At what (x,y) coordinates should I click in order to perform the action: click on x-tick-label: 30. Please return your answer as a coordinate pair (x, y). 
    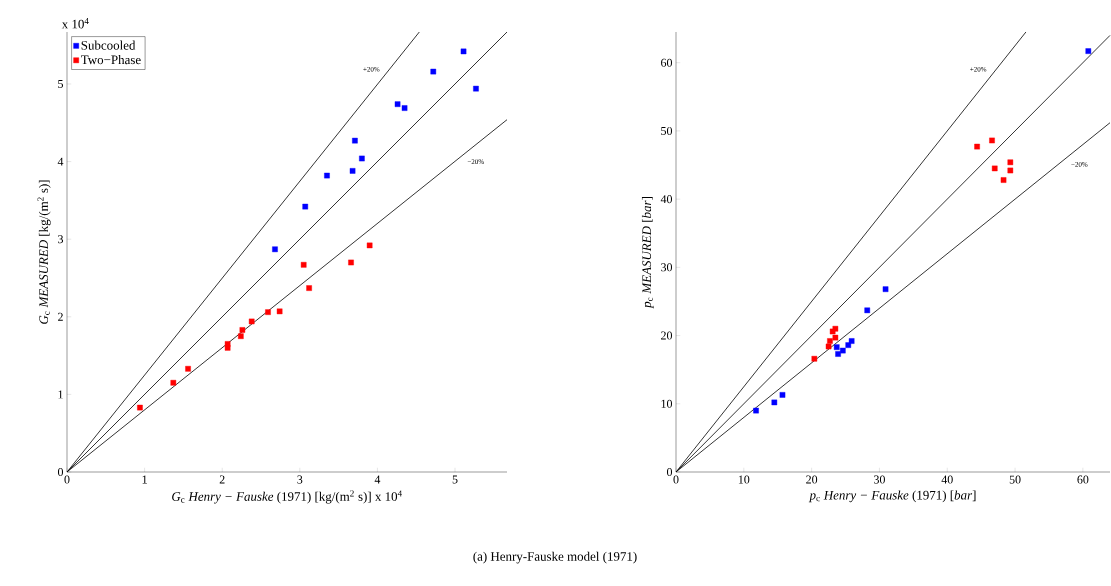
    Looking at the image, I should click on (879, 479).